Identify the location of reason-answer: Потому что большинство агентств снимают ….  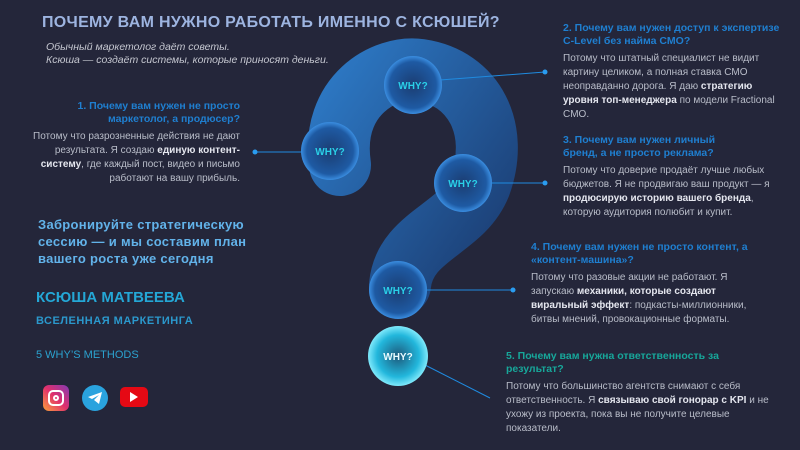
(637, 407).